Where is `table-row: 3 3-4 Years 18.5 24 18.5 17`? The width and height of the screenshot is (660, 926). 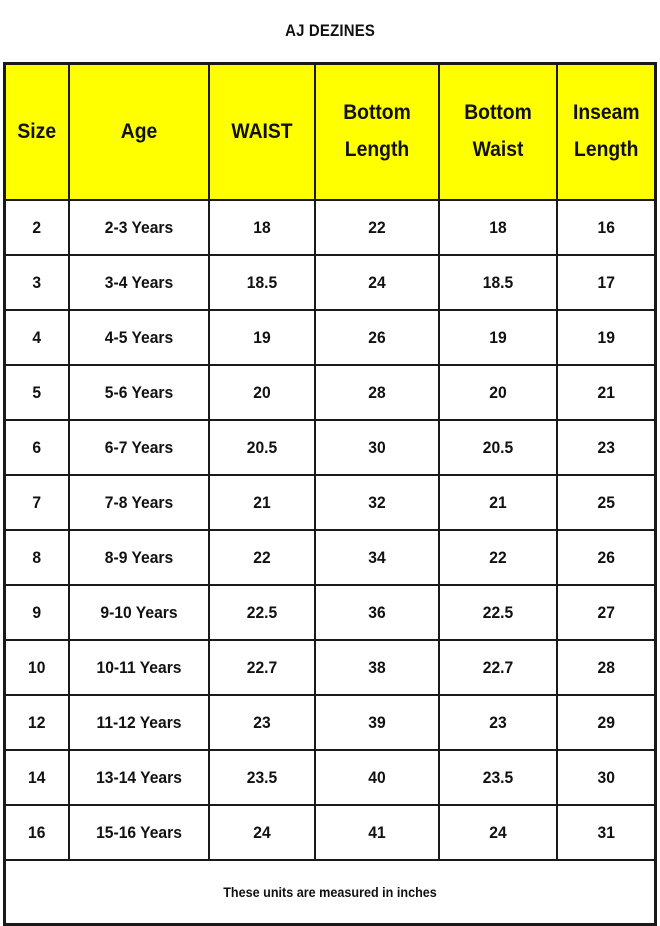
table-row: 3 3-4 Years 18.5 24 18.5 17 is located at coordinates (330, 282).